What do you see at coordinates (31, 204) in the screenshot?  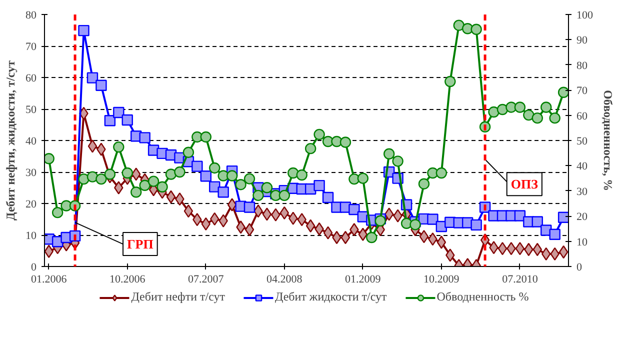 I see `y-tick-label: 20` at bounding box center [31, 204].